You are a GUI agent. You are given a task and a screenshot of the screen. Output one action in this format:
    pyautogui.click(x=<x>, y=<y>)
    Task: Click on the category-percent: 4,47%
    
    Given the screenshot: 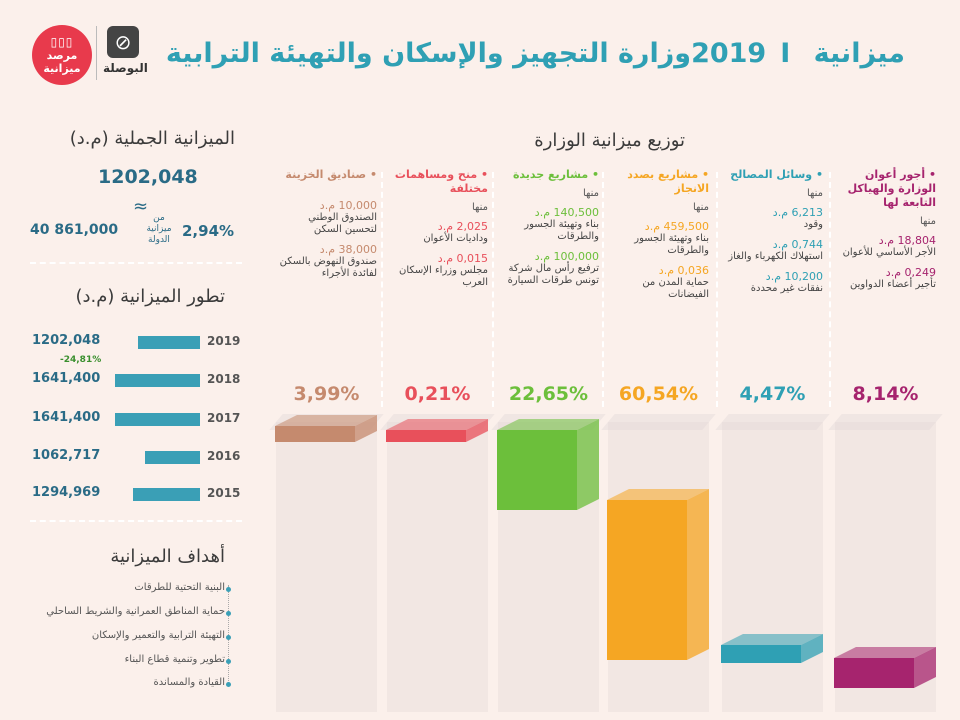 What is the action you would take?
    pyautogui.click(x=772, y=394)
    